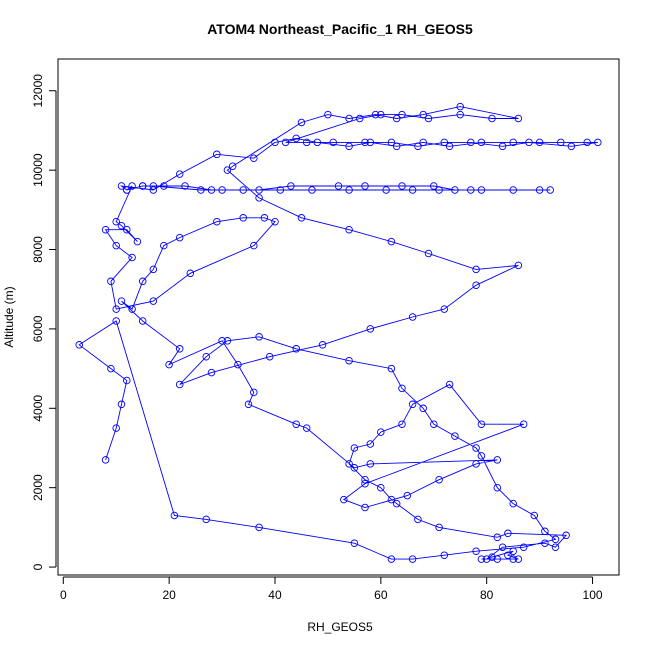  I want to click on y-axis-label: Altitude (m), so click(9, 316).